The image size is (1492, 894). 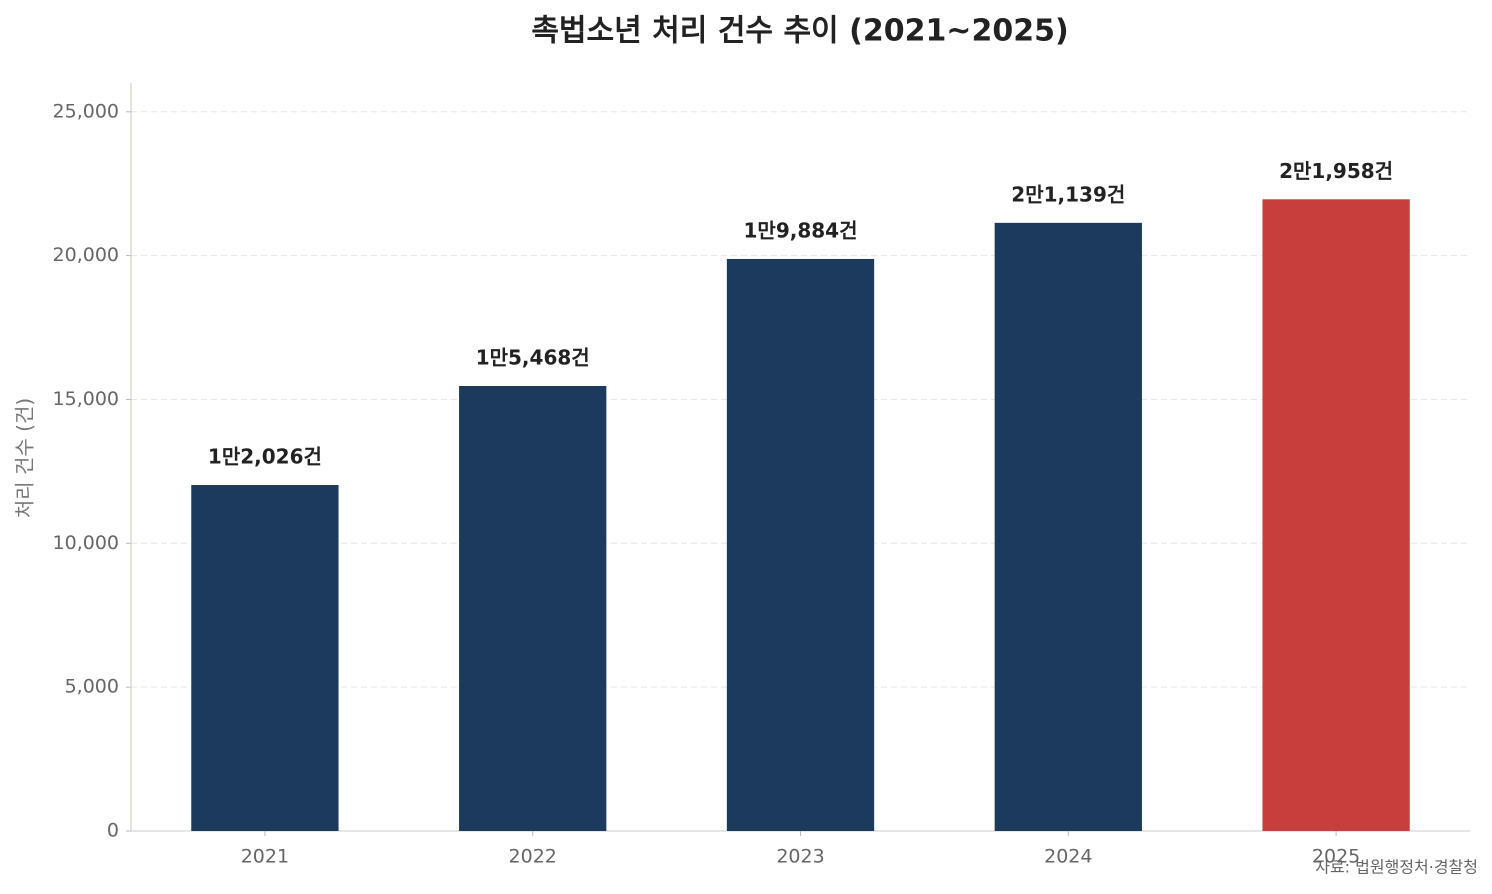 I want to click on value-label: 1만9,884건, so click(x=801, y=230).